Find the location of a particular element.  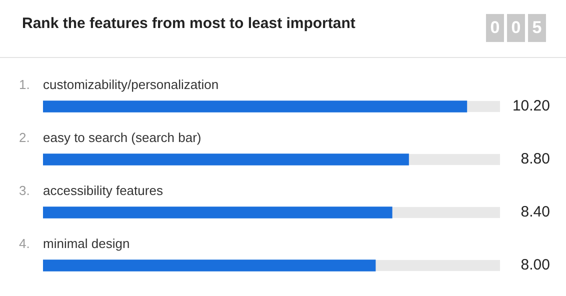

text: 4. is located at coordinates (24, 244).